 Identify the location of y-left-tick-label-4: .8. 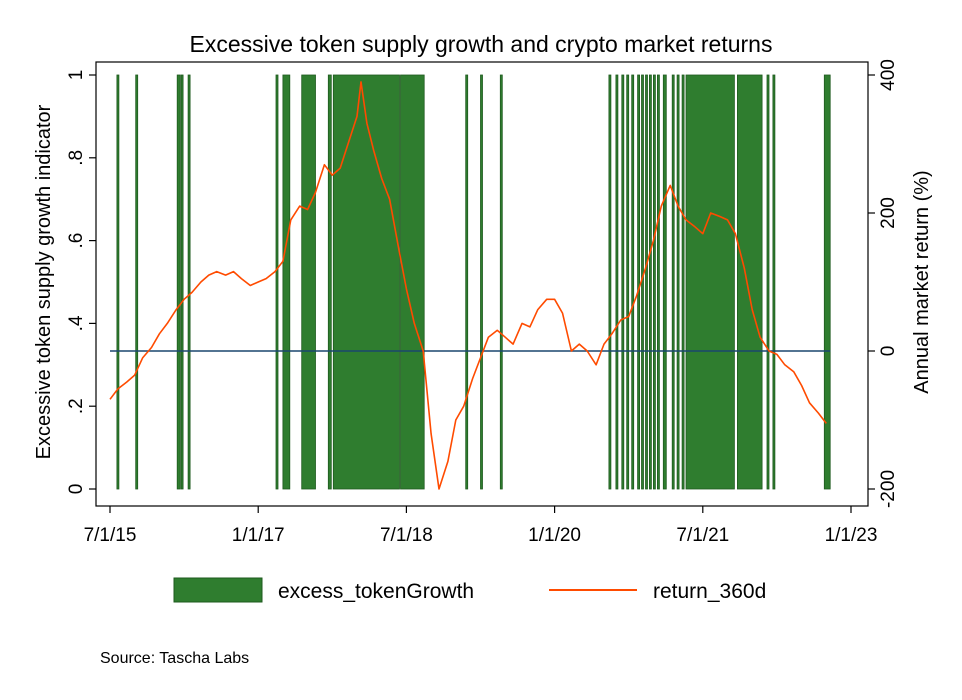
(76, 158).